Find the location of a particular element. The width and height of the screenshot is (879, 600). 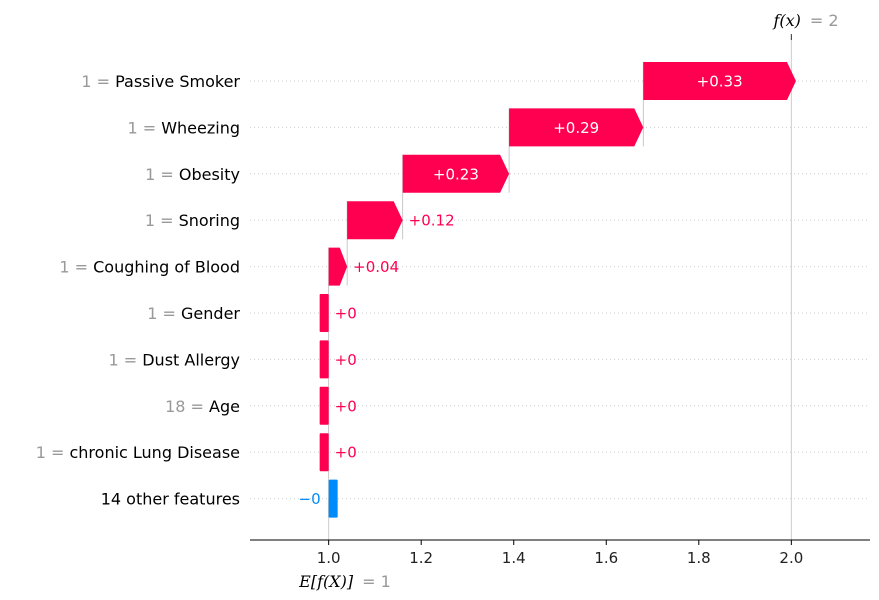

base-label: E[f(X)] is located at coordinates (326, 581).